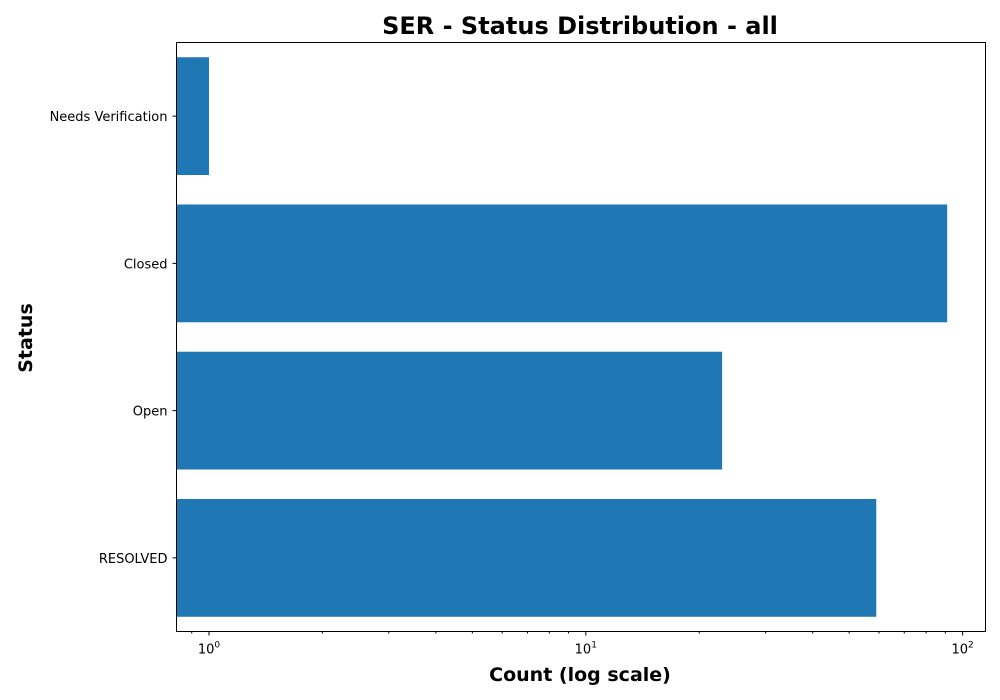  What do you see at coordinates (449, 410) in the screenshot?
I see `bar-open` at bounding box center [449, 410].